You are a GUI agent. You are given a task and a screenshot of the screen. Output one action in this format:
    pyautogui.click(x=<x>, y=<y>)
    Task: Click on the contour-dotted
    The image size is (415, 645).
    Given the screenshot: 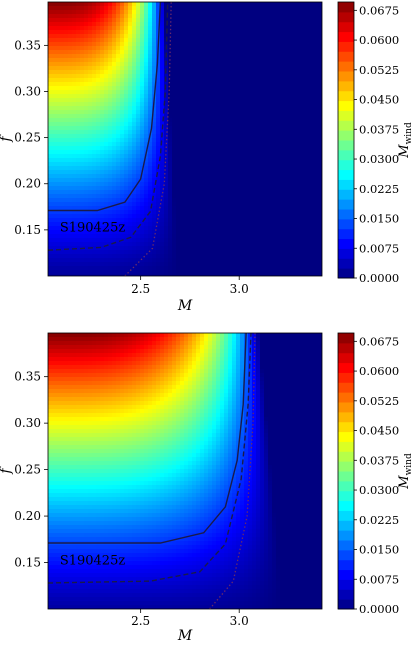 What is the action you would take?
    pyautogui.click(x=232, y=471)
    